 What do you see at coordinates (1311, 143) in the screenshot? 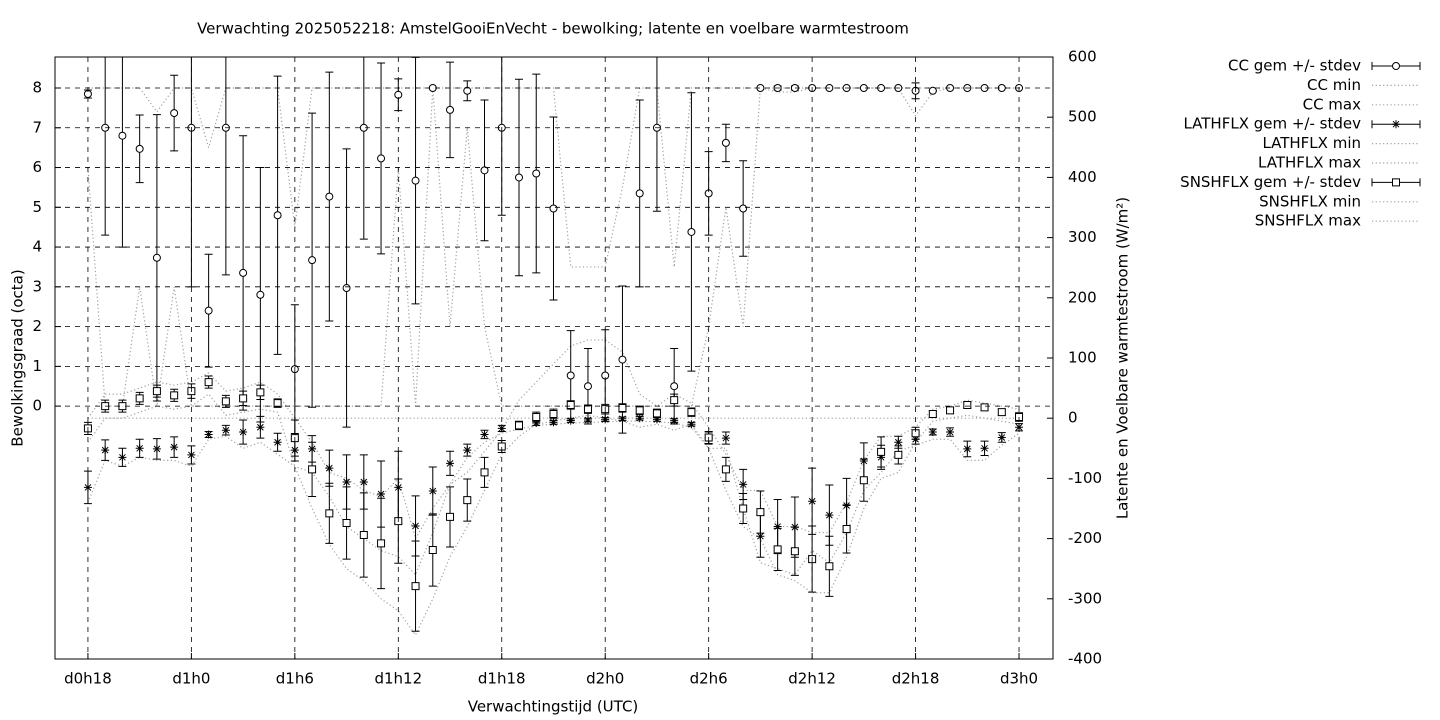
I see `legend-label: LATHFLX min` at bounding box center [1311, 143].